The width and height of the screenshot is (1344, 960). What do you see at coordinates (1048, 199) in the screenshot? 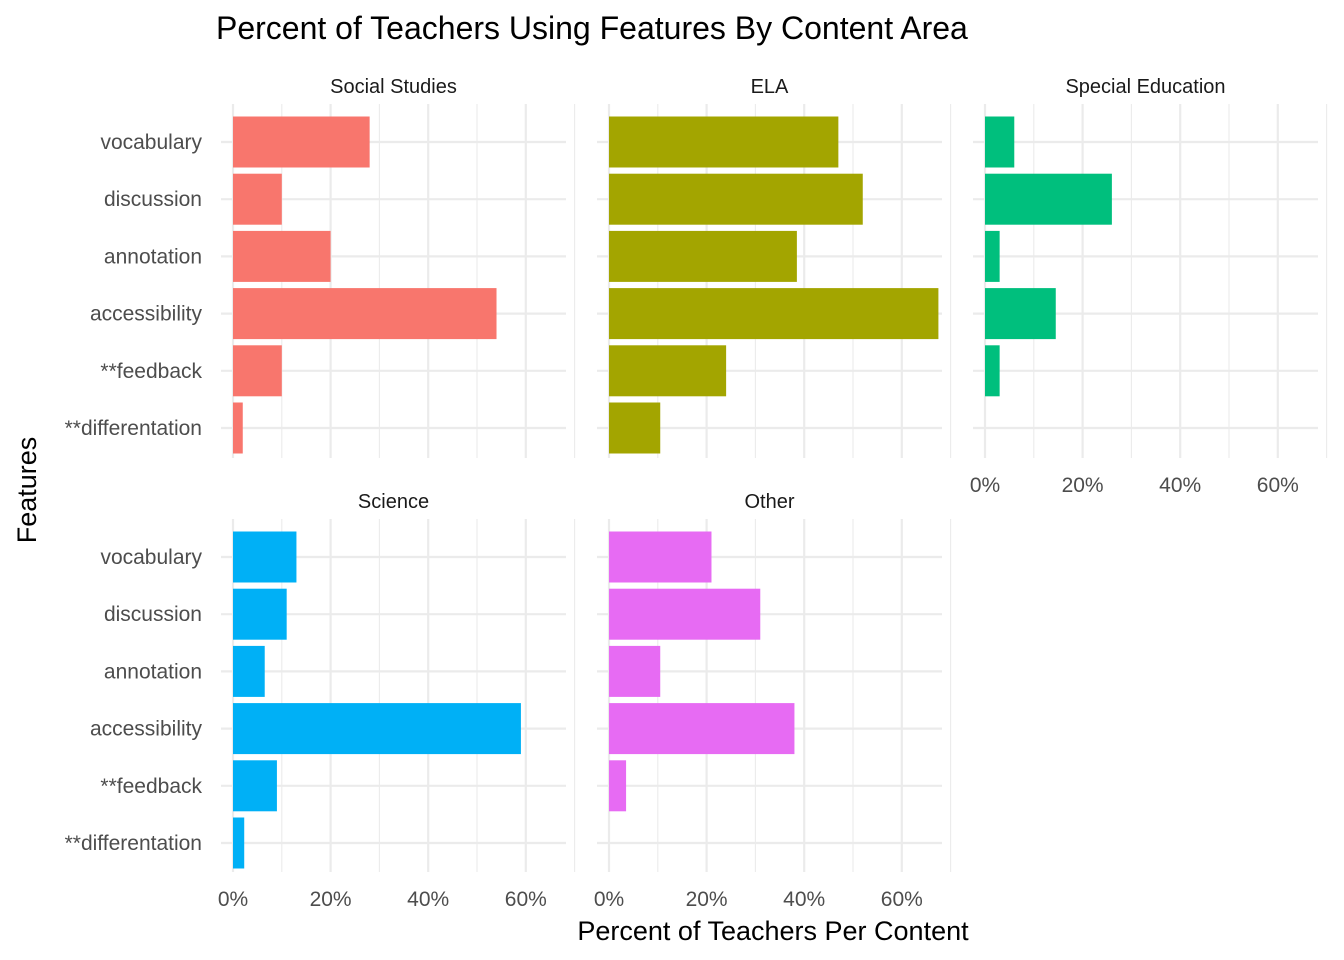
I see `bar-special-education-discussion` at bounding box center [1048, 199].